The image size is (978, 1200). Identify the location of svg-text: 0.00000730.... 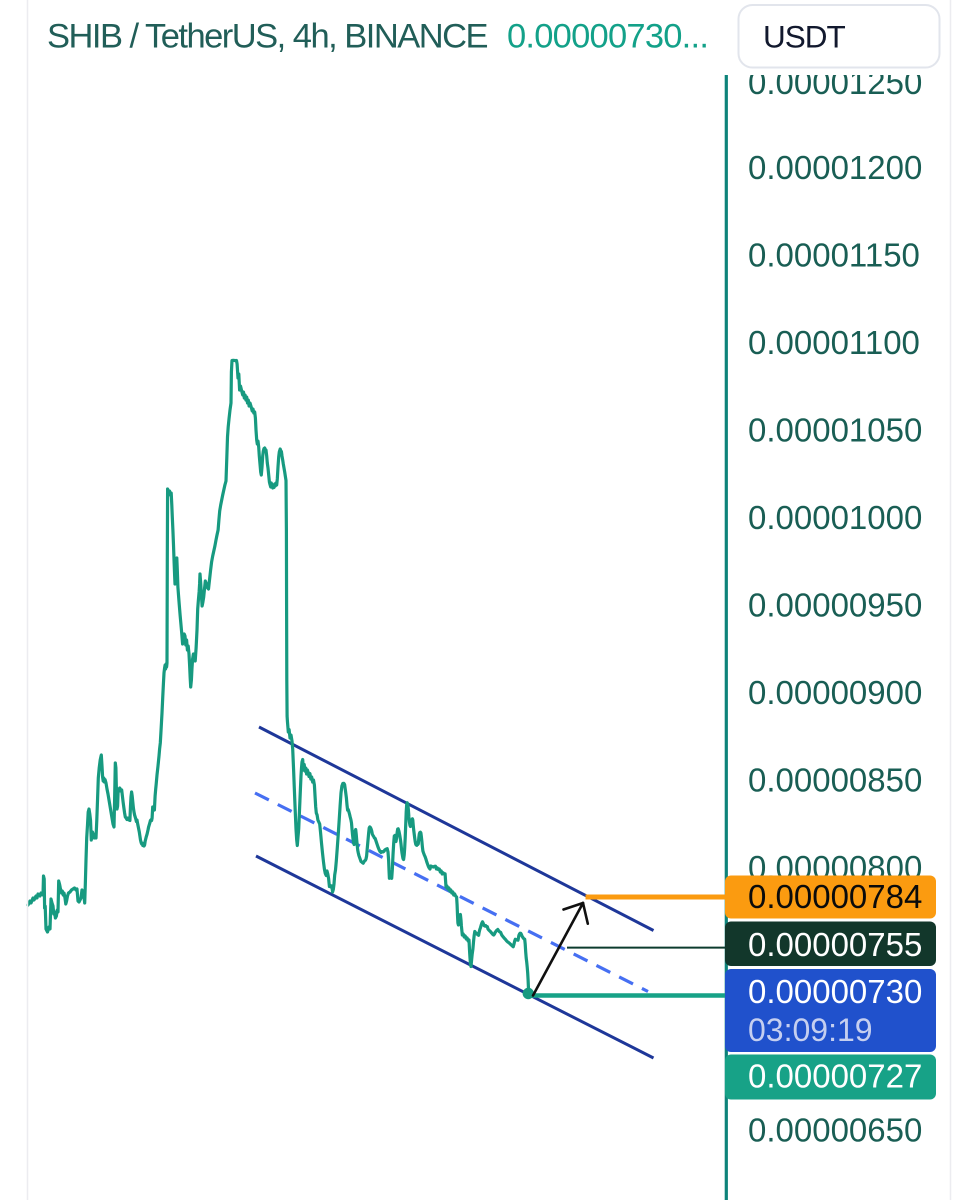
(607, 37).